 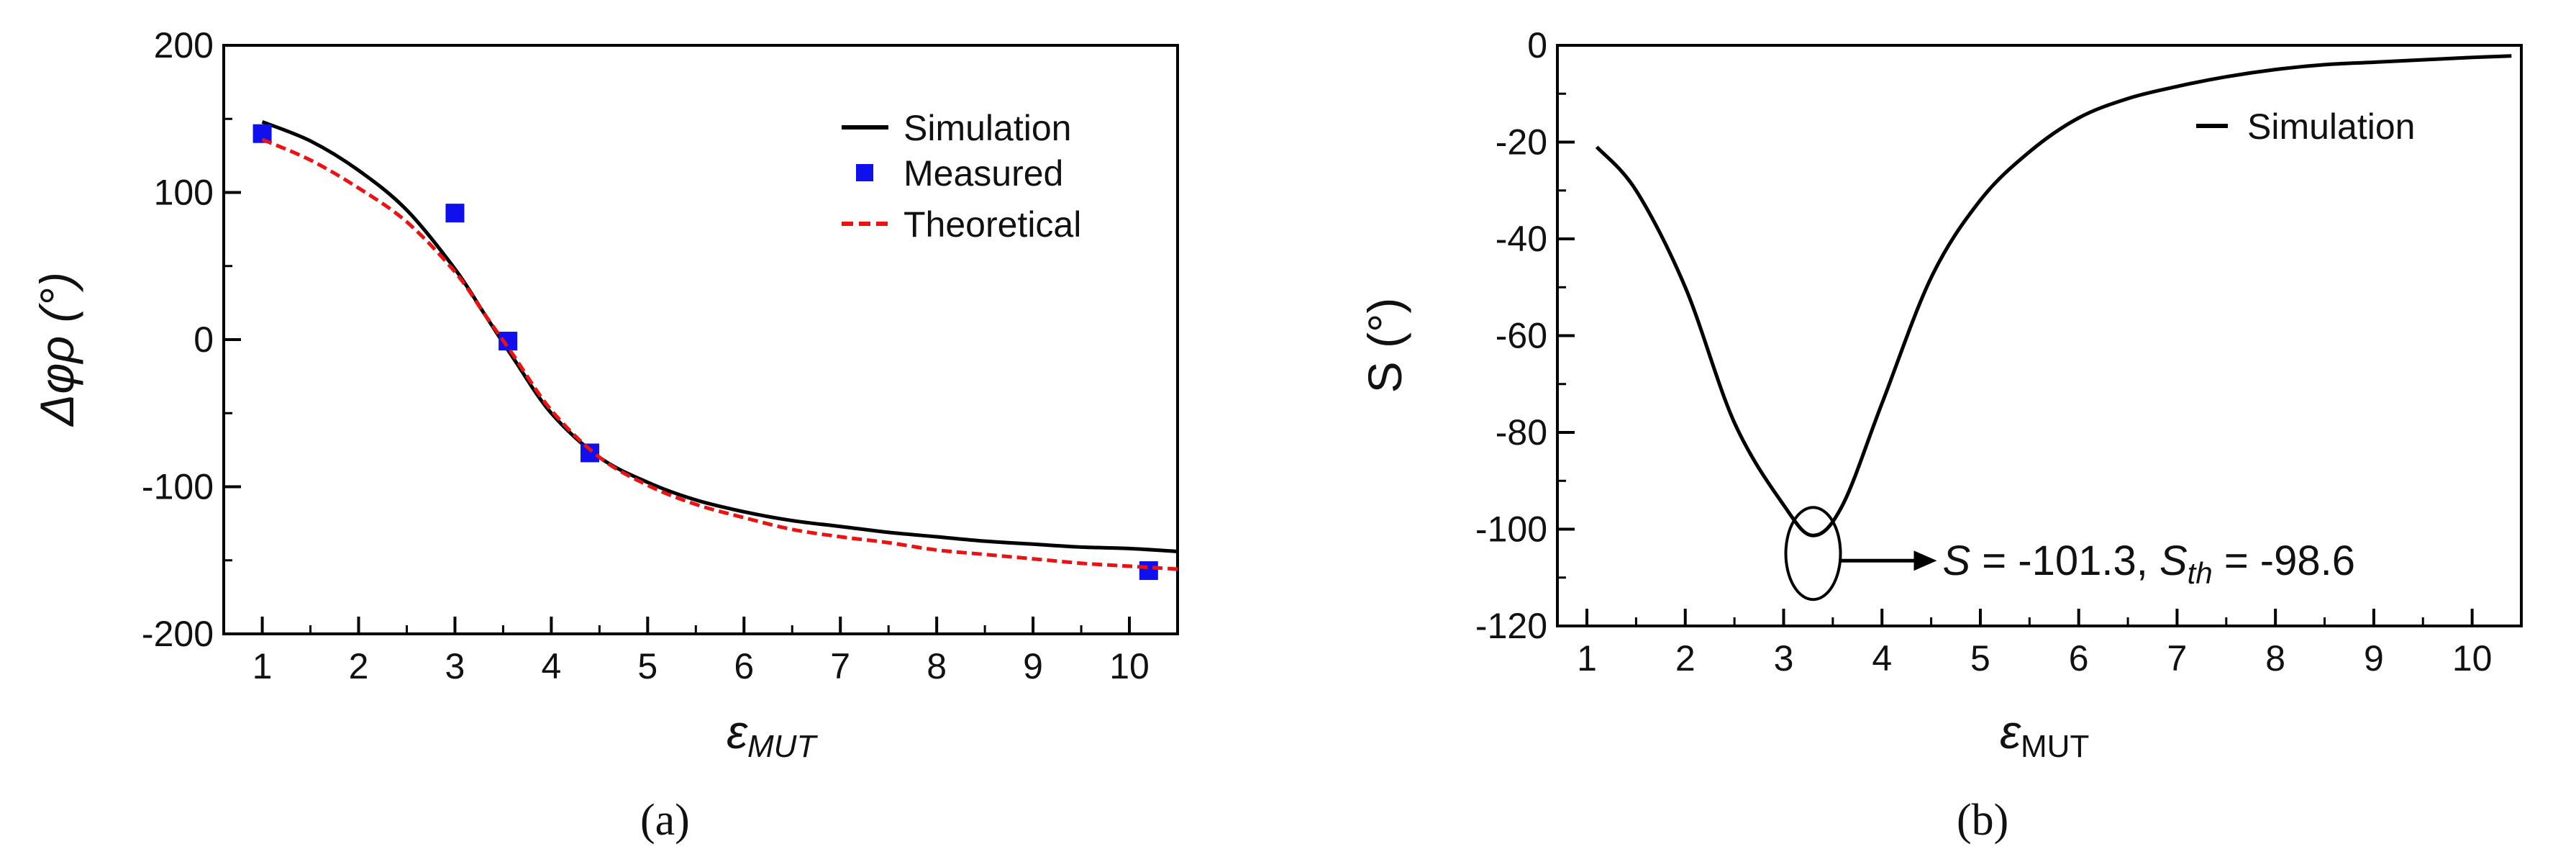 What do you see at coordinates (2149, 563) in the screenshot?
I see `minimum-annotation-text: S = -101.3, Sth = -98.6` at bounding box center [2149, 563].